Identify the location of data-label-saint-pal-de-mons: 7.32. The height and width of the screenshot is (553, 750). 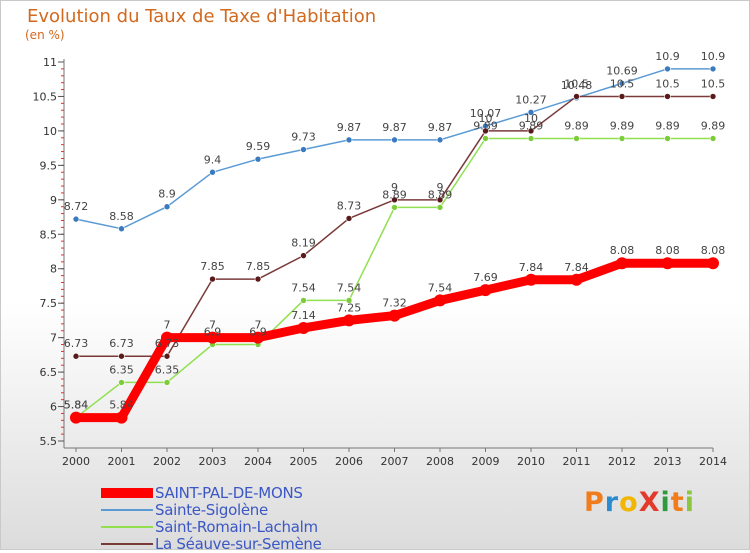
(394, 303).